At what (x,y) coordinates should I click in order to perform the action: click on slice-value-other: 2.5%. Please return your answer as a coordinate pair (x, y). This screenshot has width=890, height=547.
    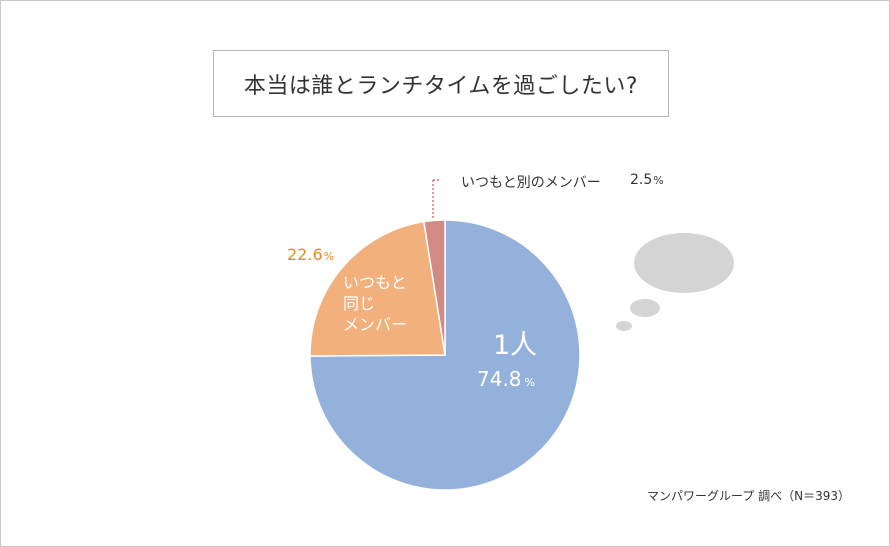
    Looking at the image, I should click on (647, 180).